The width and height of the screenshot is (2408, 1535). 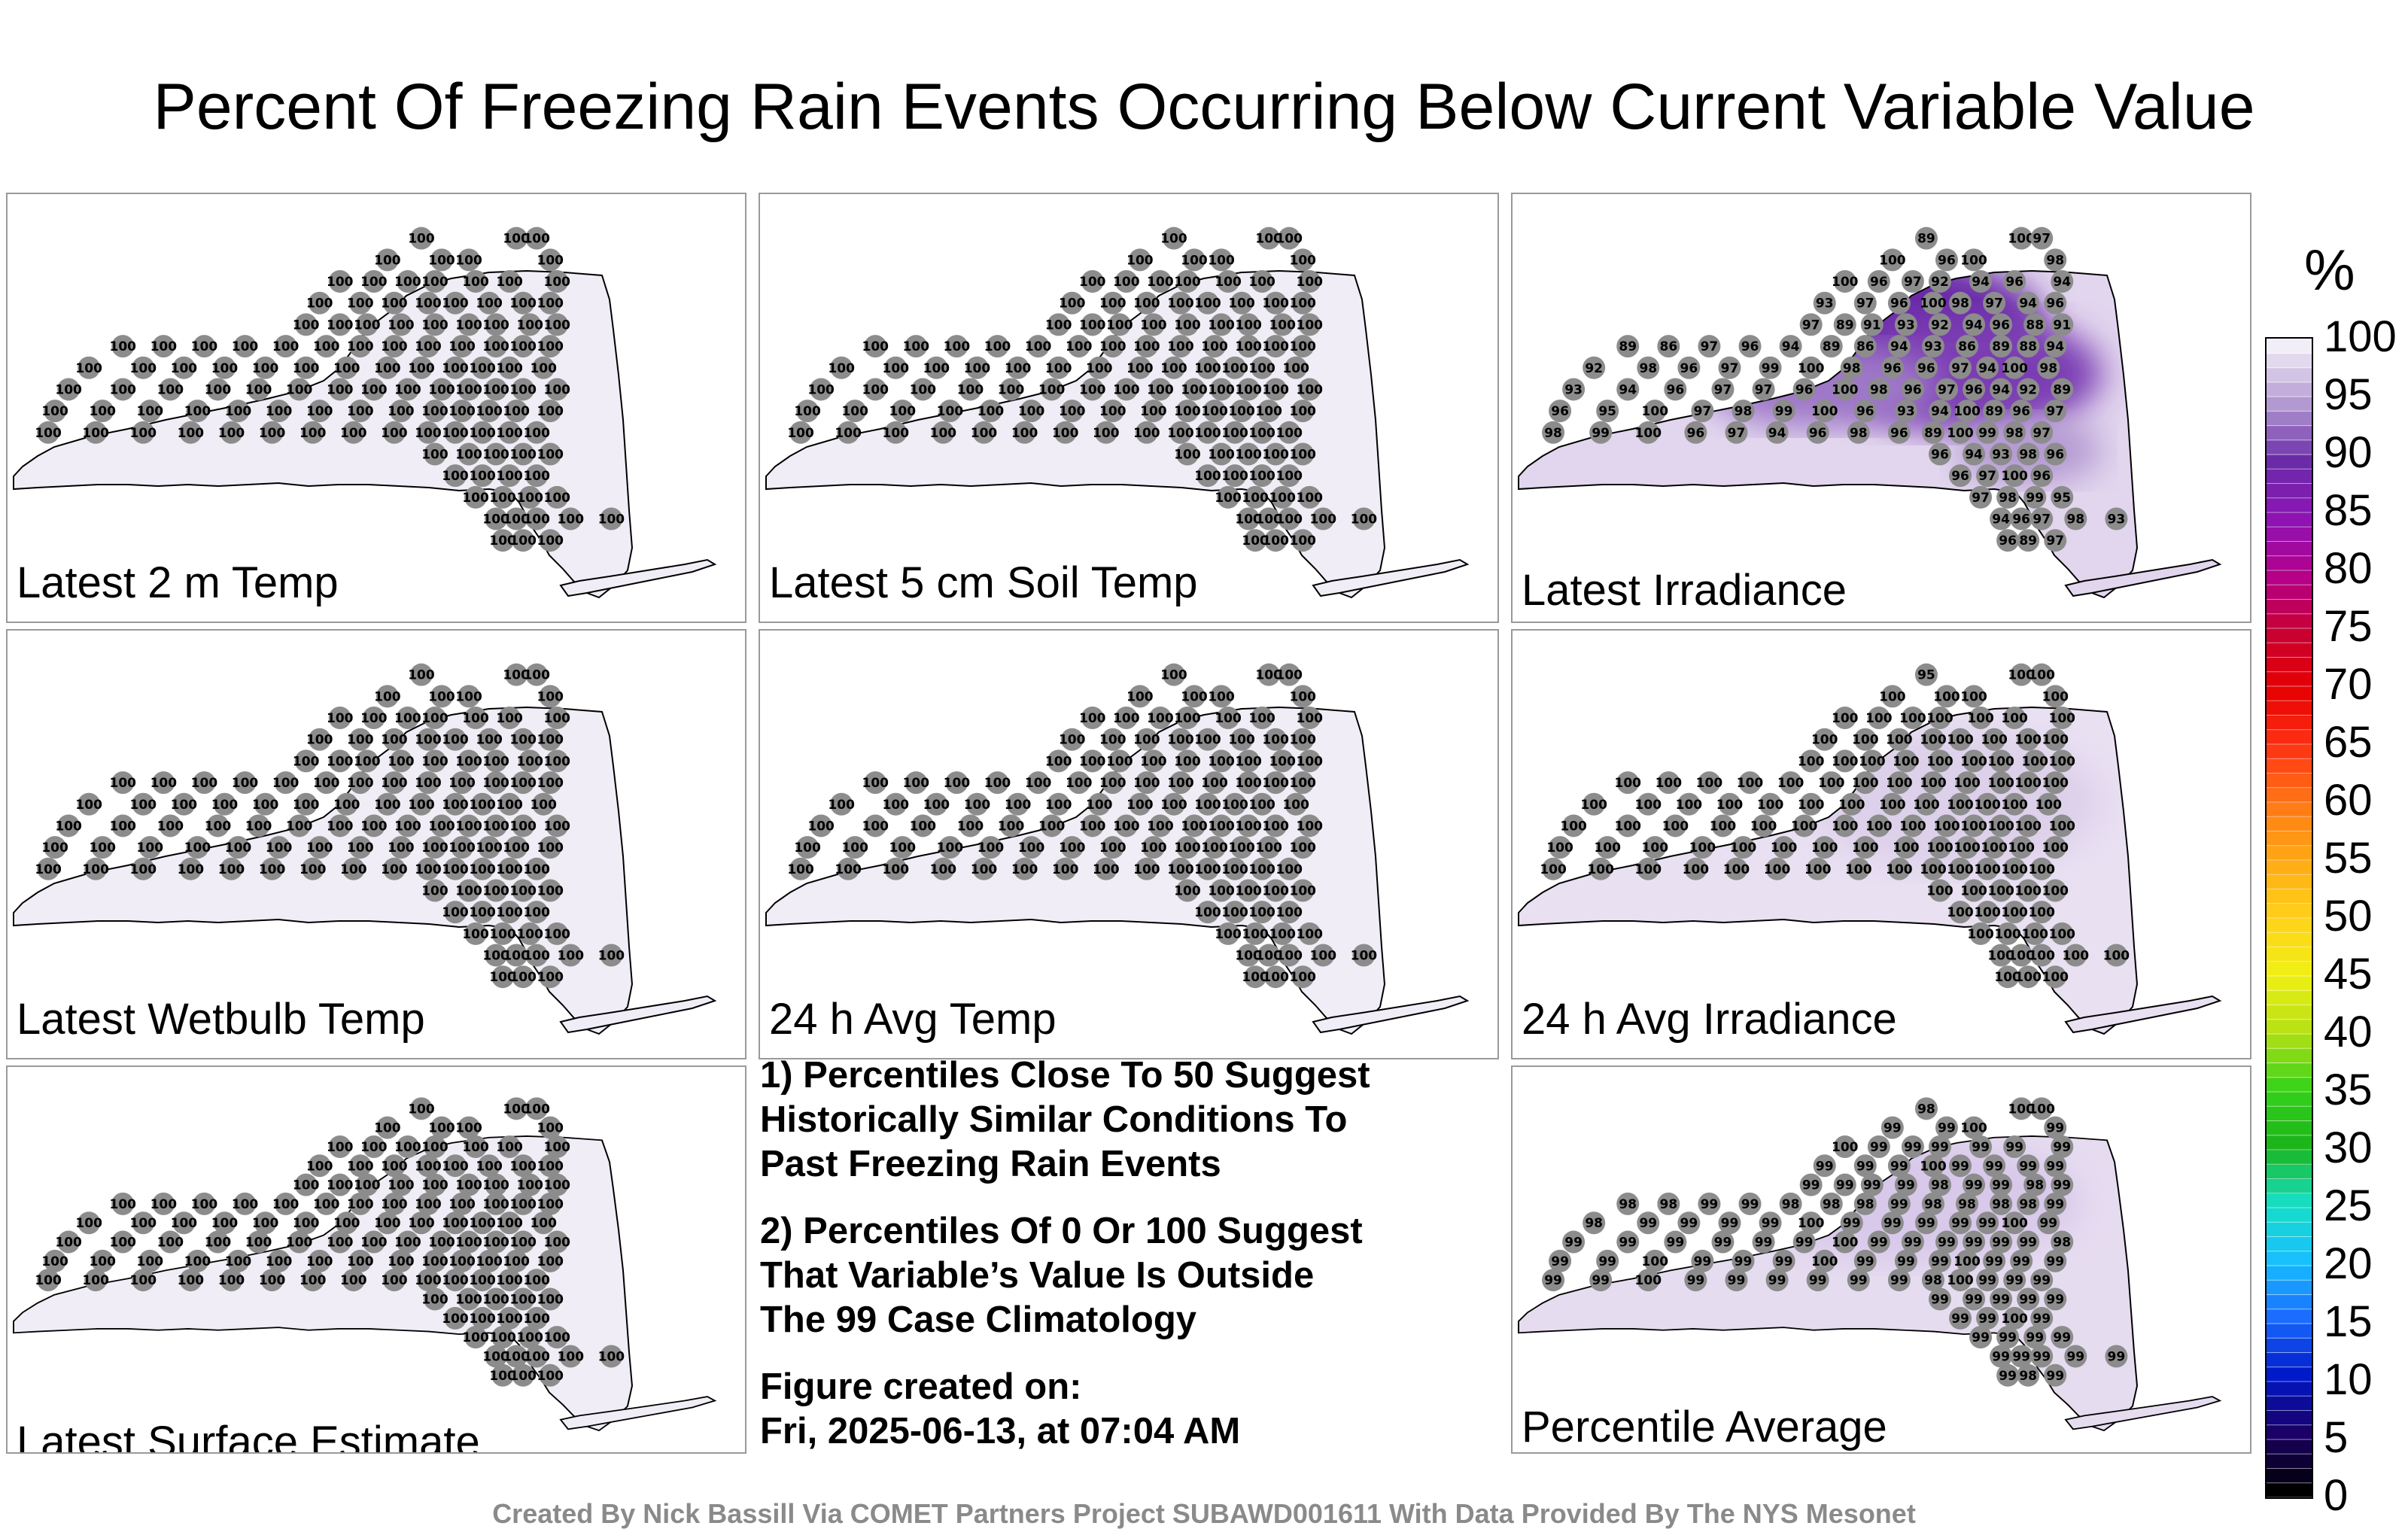 What do you see at coordinates (1913, 282) in the screenshot?
I see `station-value: 97` at bounding box center [1913, 282].